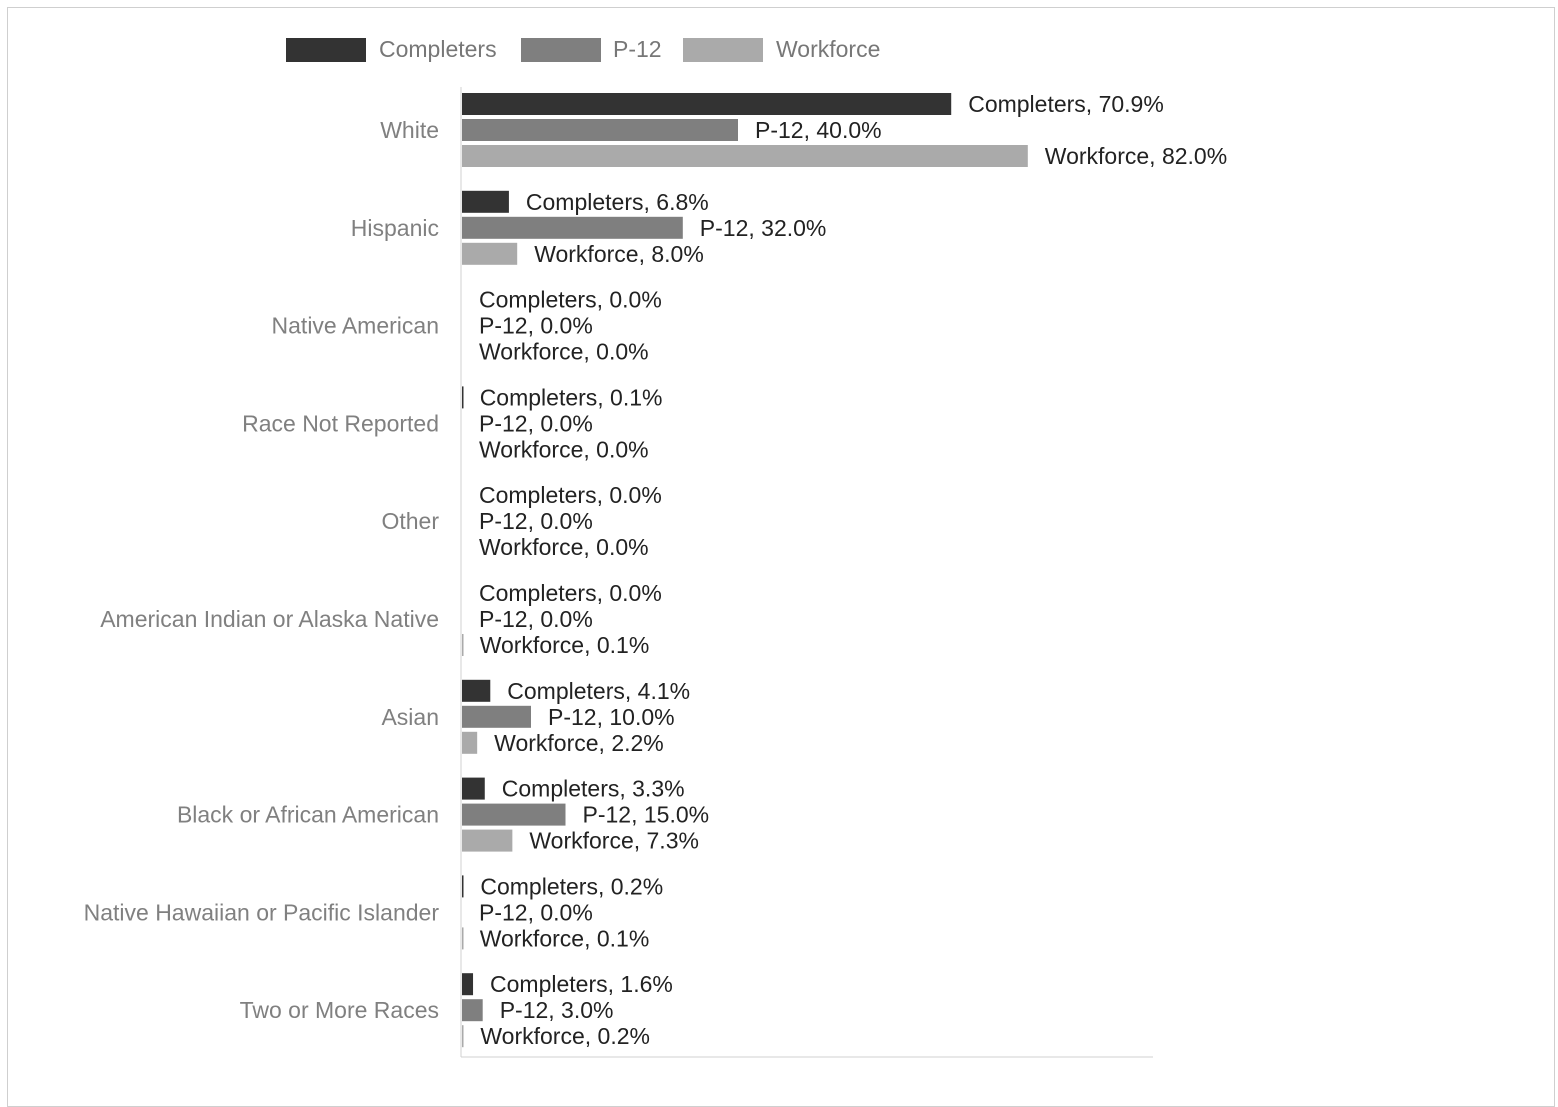  I want to click on data-label-p-12-two-or-more-races: P-12, 3.0%, so click(557, 1010).